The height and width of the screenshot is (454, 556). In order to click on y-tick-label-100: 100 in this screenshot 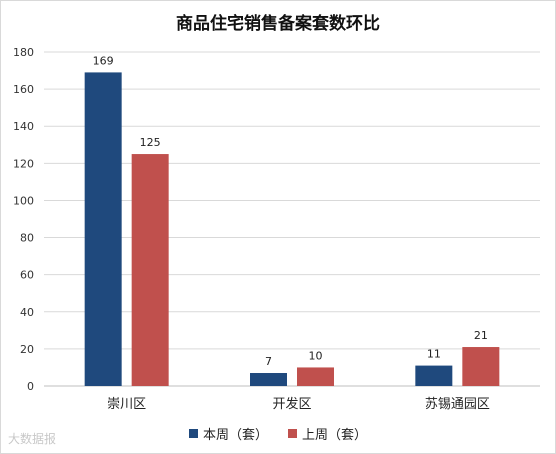, I will do `click(23, 200)`.